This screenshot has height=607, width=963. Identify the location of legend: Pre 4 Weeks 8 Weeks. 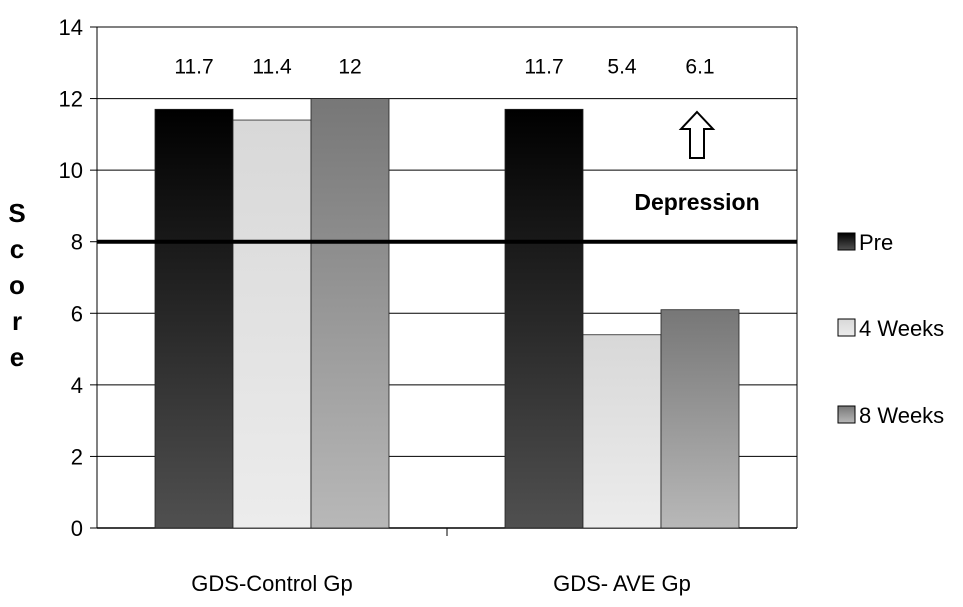
(890, 329).